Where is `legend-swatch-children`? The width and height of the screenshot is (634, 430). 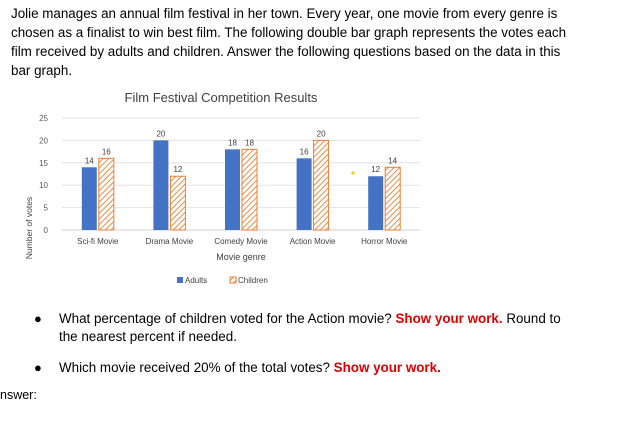 legend-swatch-children is located at coordinates (233, 280).